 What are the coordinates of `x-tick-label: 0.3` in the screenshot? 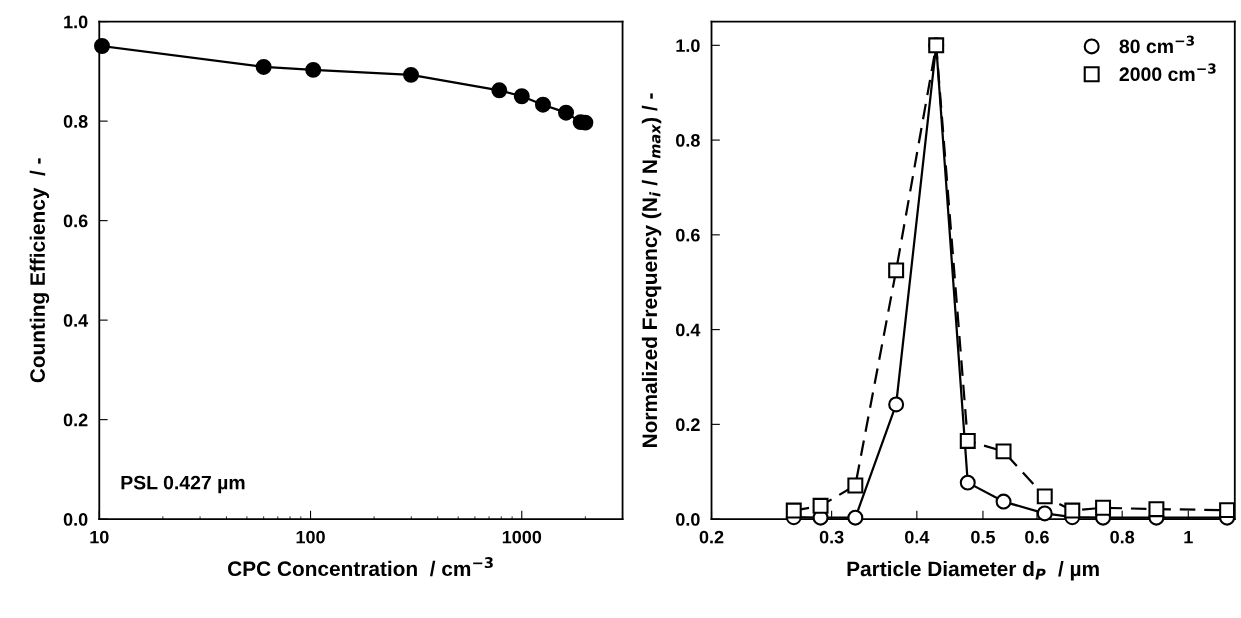 It's located at (831, 537).